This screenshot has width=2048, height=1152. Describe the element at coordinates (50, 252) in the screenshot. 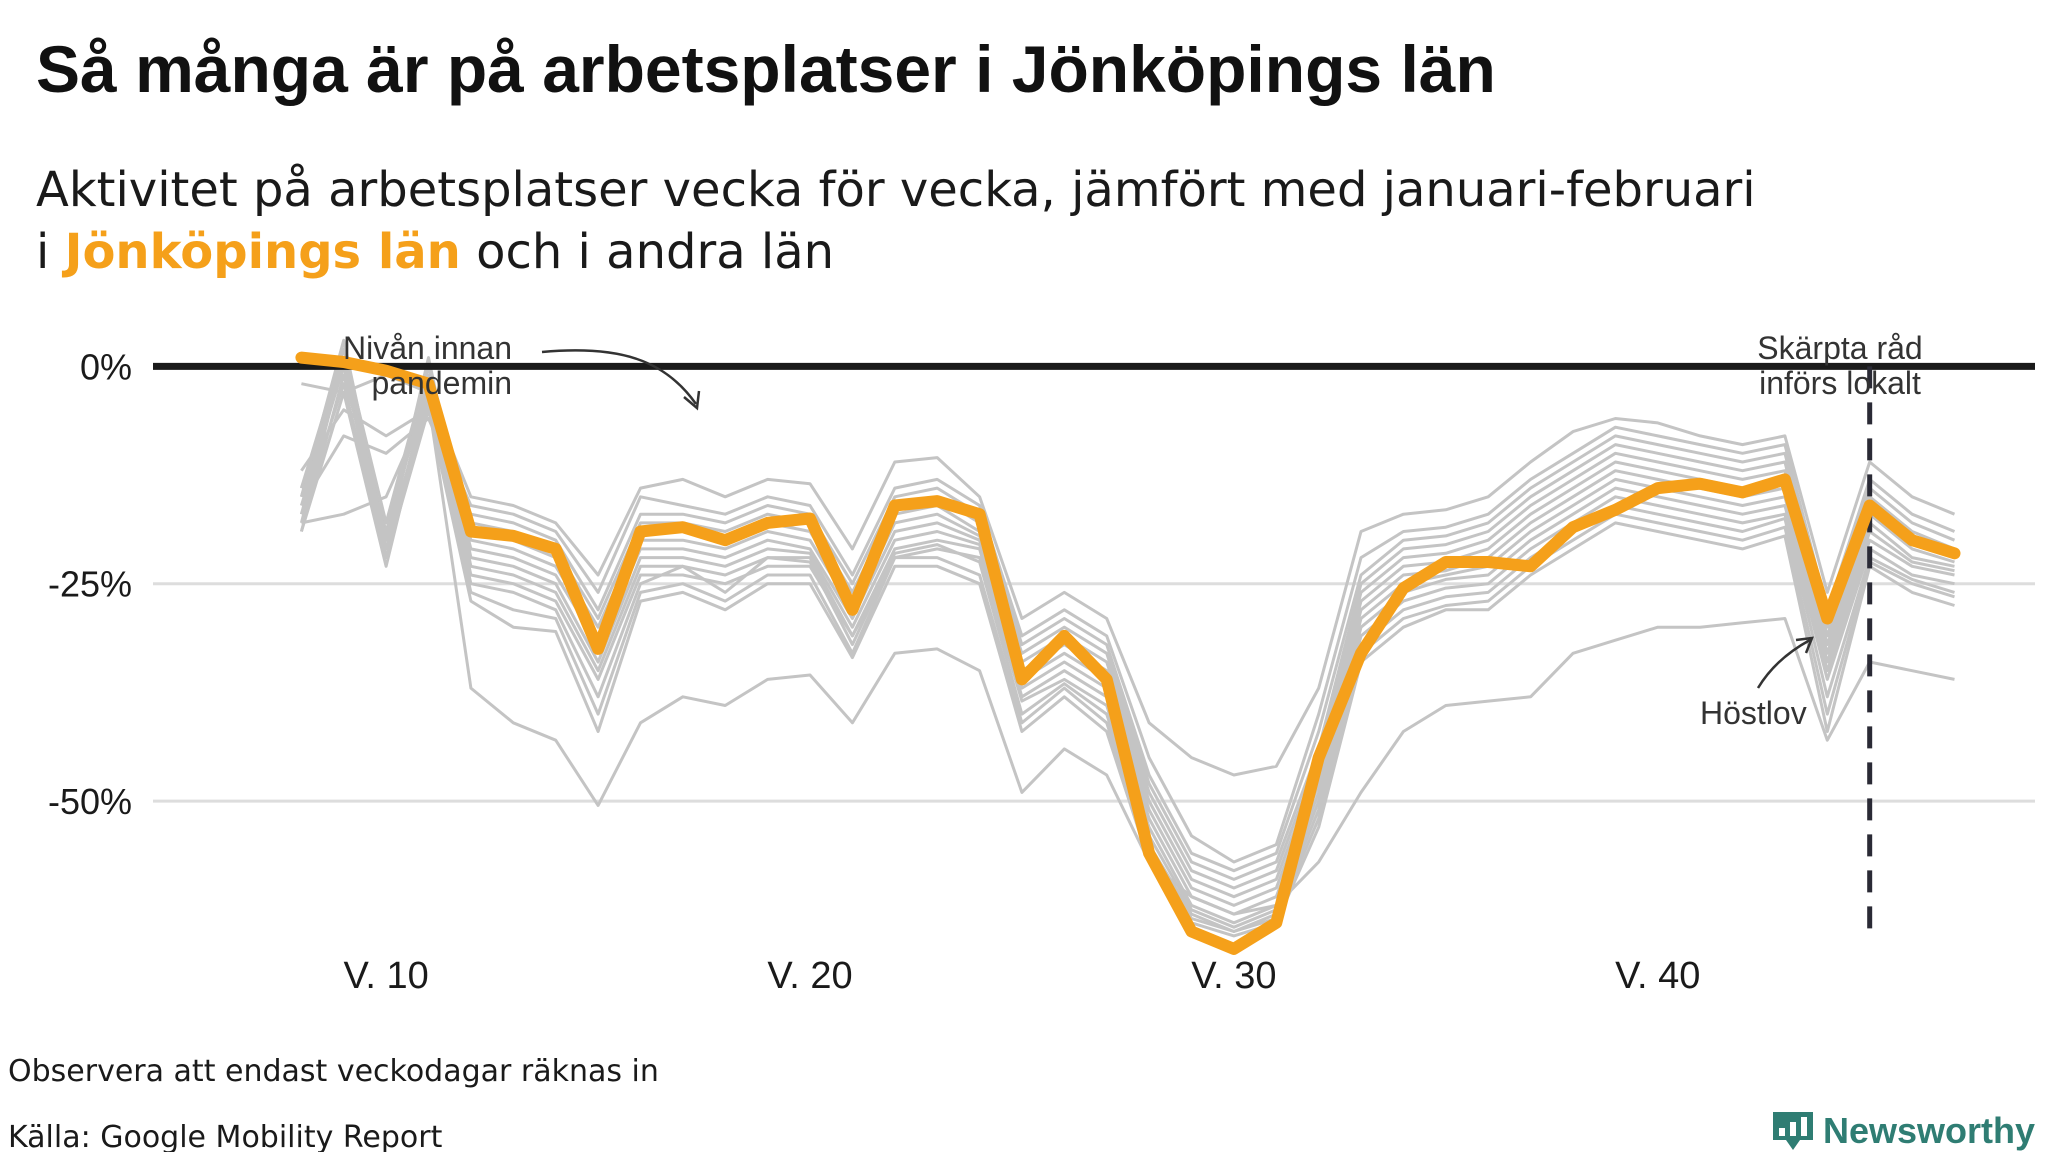

I see `subtitle-prefix: i` at that location.